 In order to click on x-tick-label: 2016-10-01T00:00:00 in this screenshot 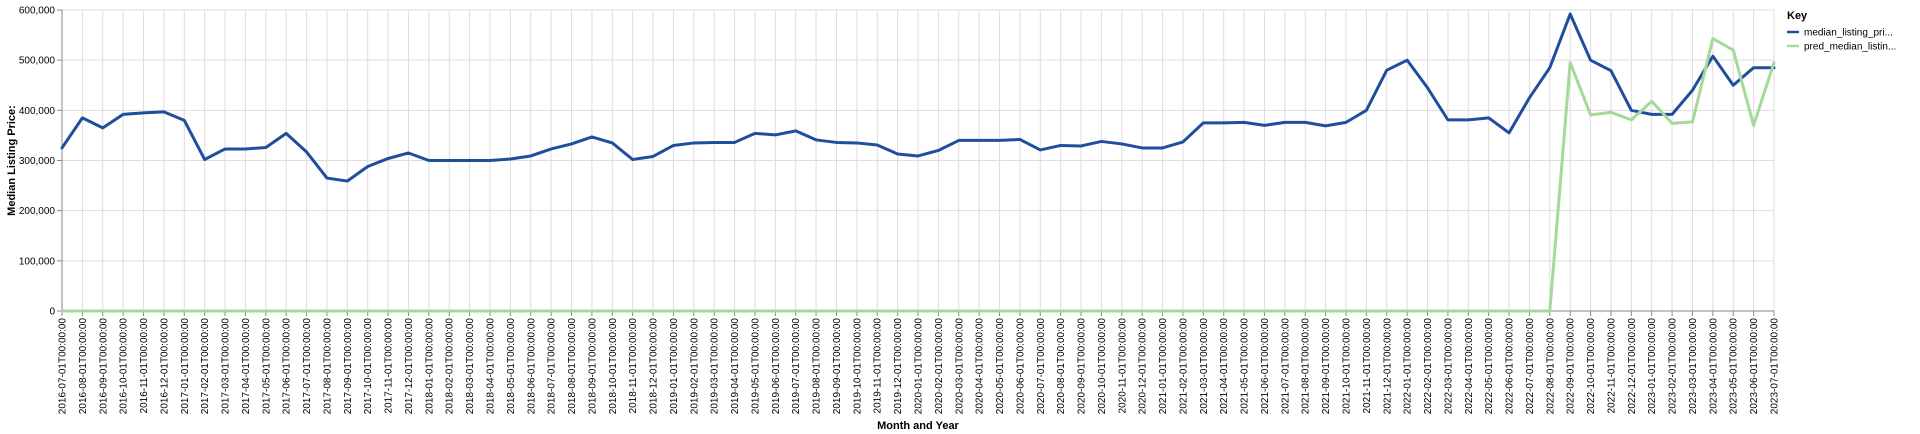, I will do `click(124, 366)`.